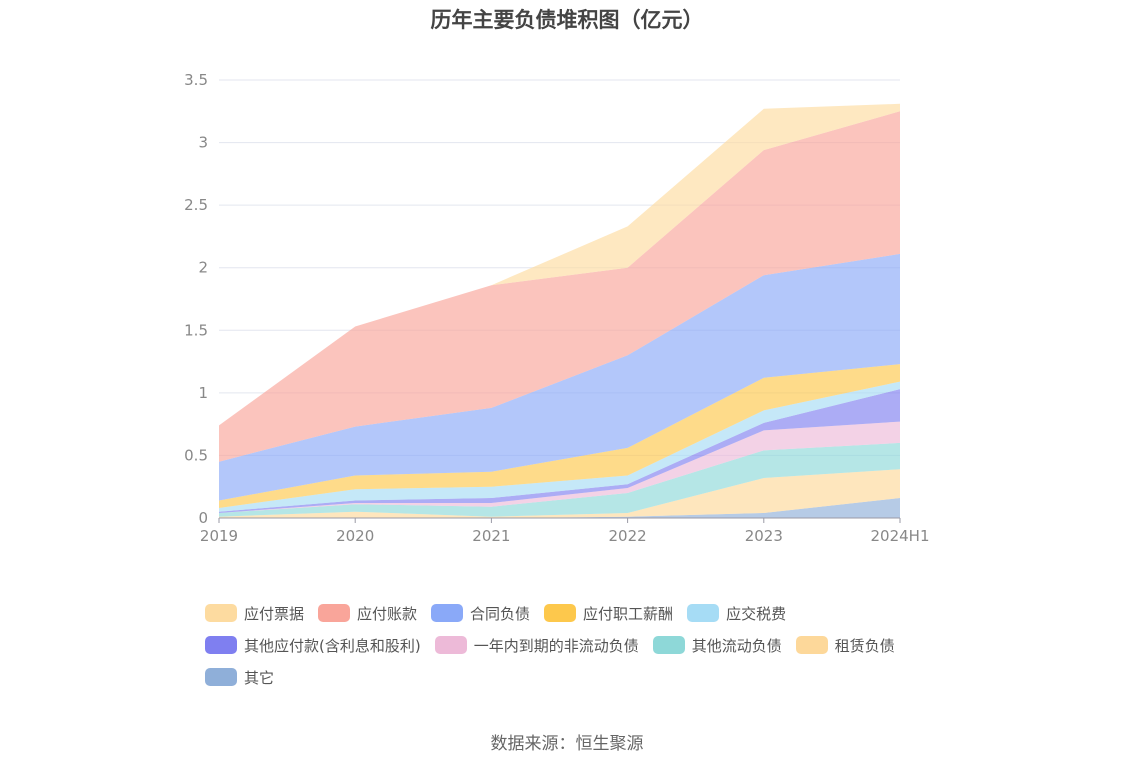  What do you see at coordinates (203, 143) in the screenshot?
I see `y-tick-label: 3` at bounding box center [203, 143].